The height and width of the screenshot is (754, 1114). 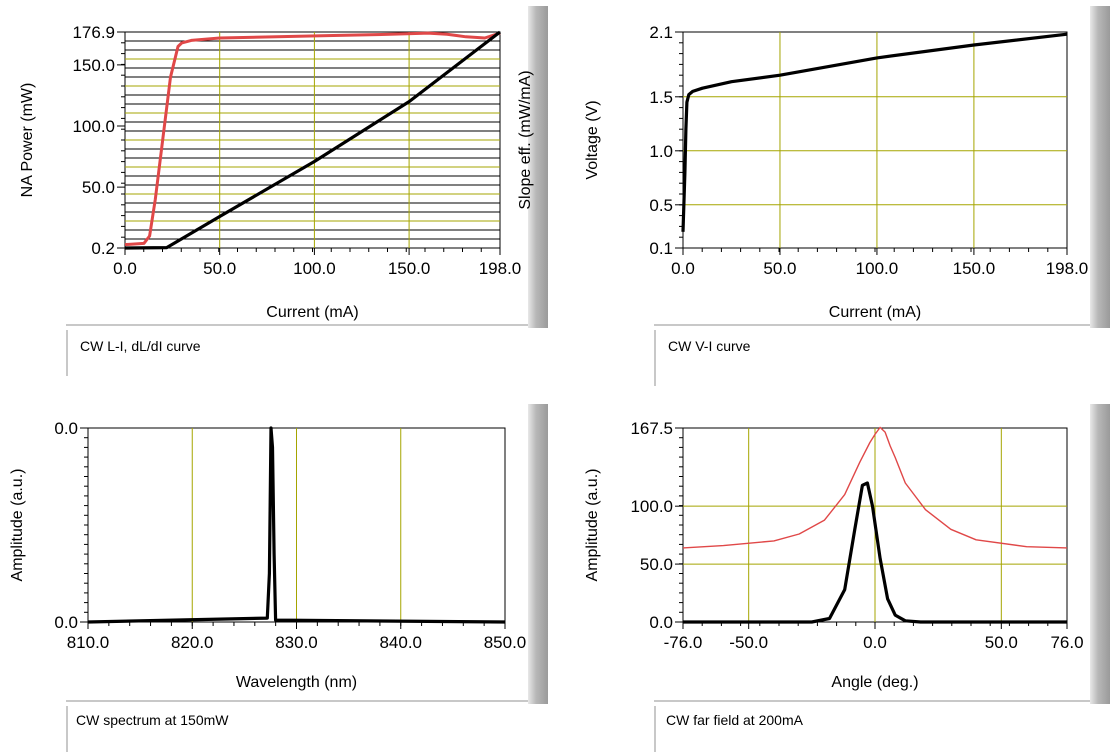 What do you see at coordinates (88, 642) in the screenshot?
I see `x-tick-label: 810.0` at bounding box center [88, 642].